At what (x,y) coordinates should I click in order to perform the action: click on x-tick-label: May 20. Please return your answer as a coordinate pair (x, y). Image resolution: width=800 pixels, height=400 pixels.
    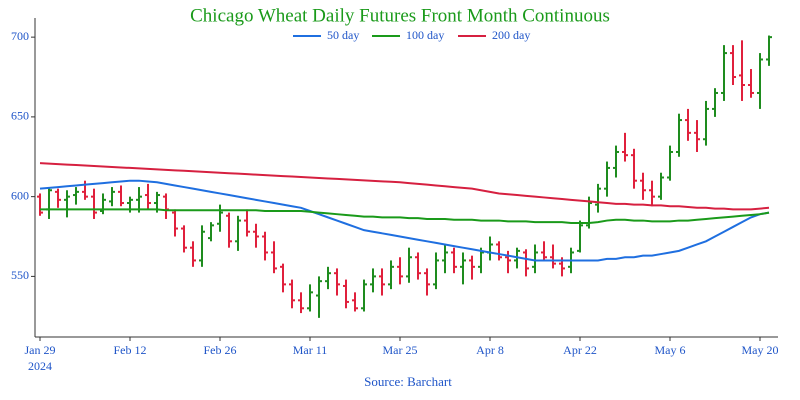
    Looking at the image, I should click on (760, 350).